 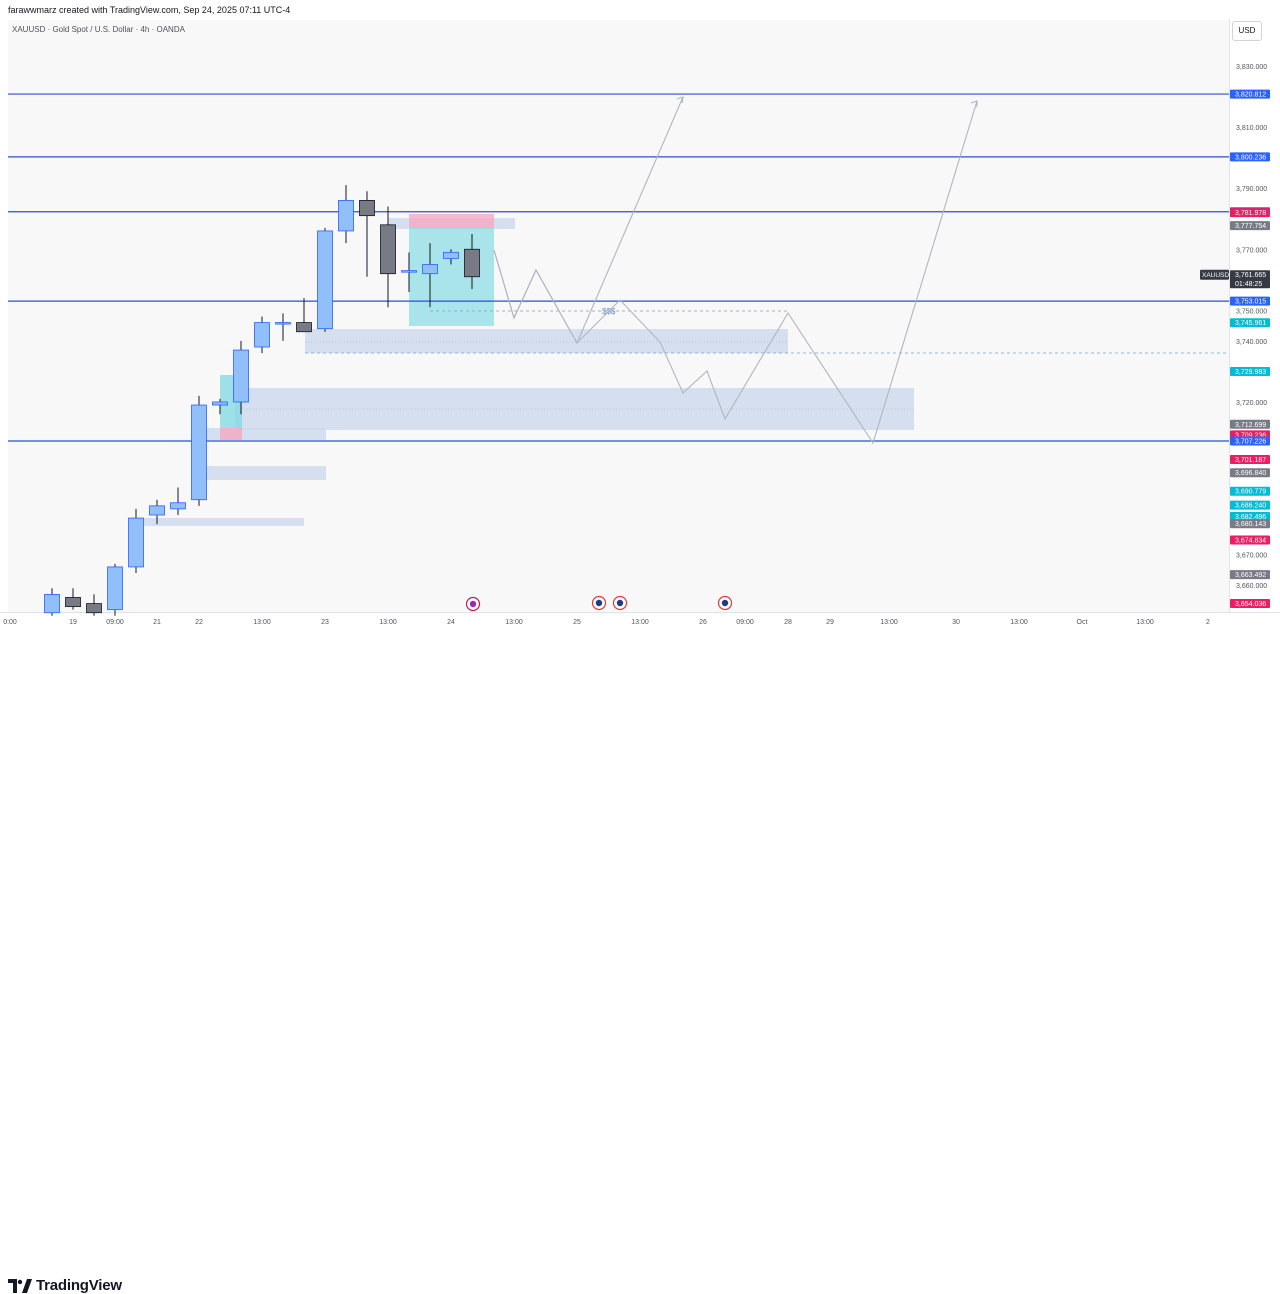 I want to click on price-label-text-14: 3,690.779, so click(x=1250, y=492).